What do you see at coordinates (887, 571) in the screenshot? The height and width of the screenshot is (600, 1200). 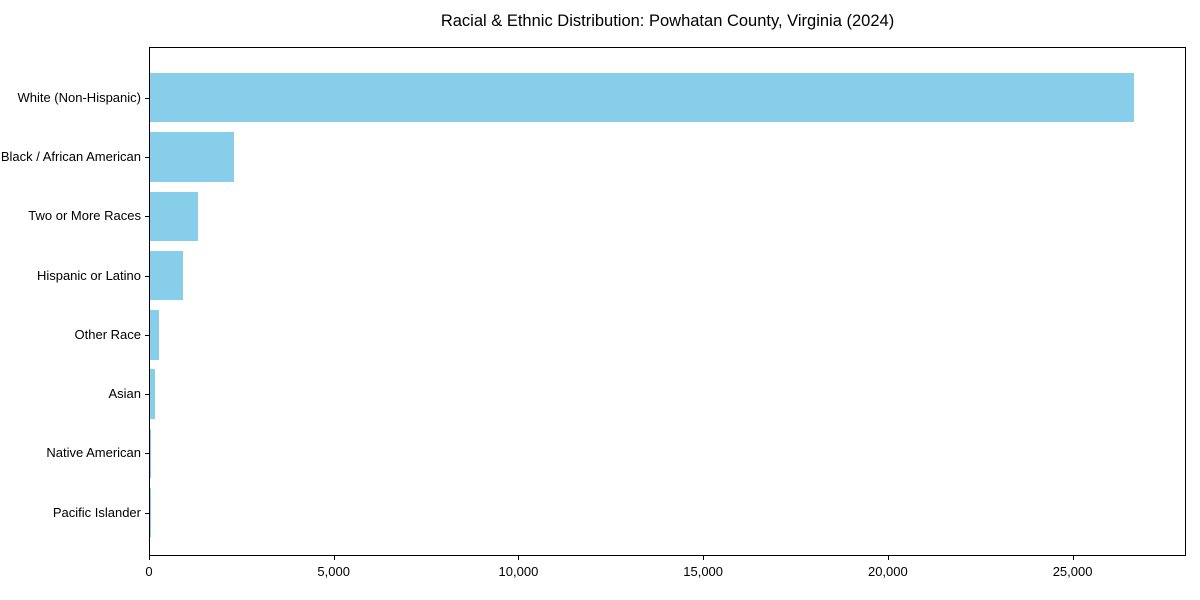 I see `x-tick-label: 20,000` at bounding box center [887, 571].